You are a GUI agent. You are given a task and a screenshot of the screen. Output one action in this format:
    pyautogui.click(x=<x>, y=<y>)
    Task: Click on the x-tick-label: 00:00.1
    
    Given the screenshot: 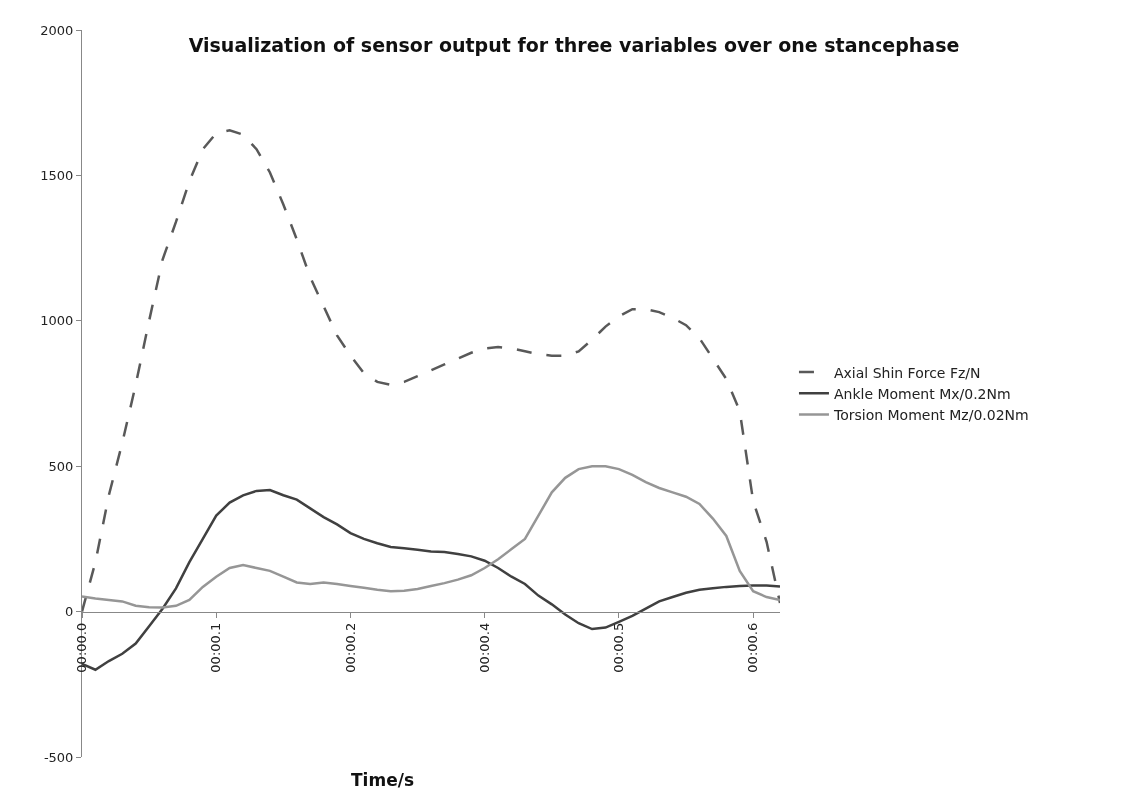 What is the action you would take?
    pyautogui.click(x=216, y=647)
    